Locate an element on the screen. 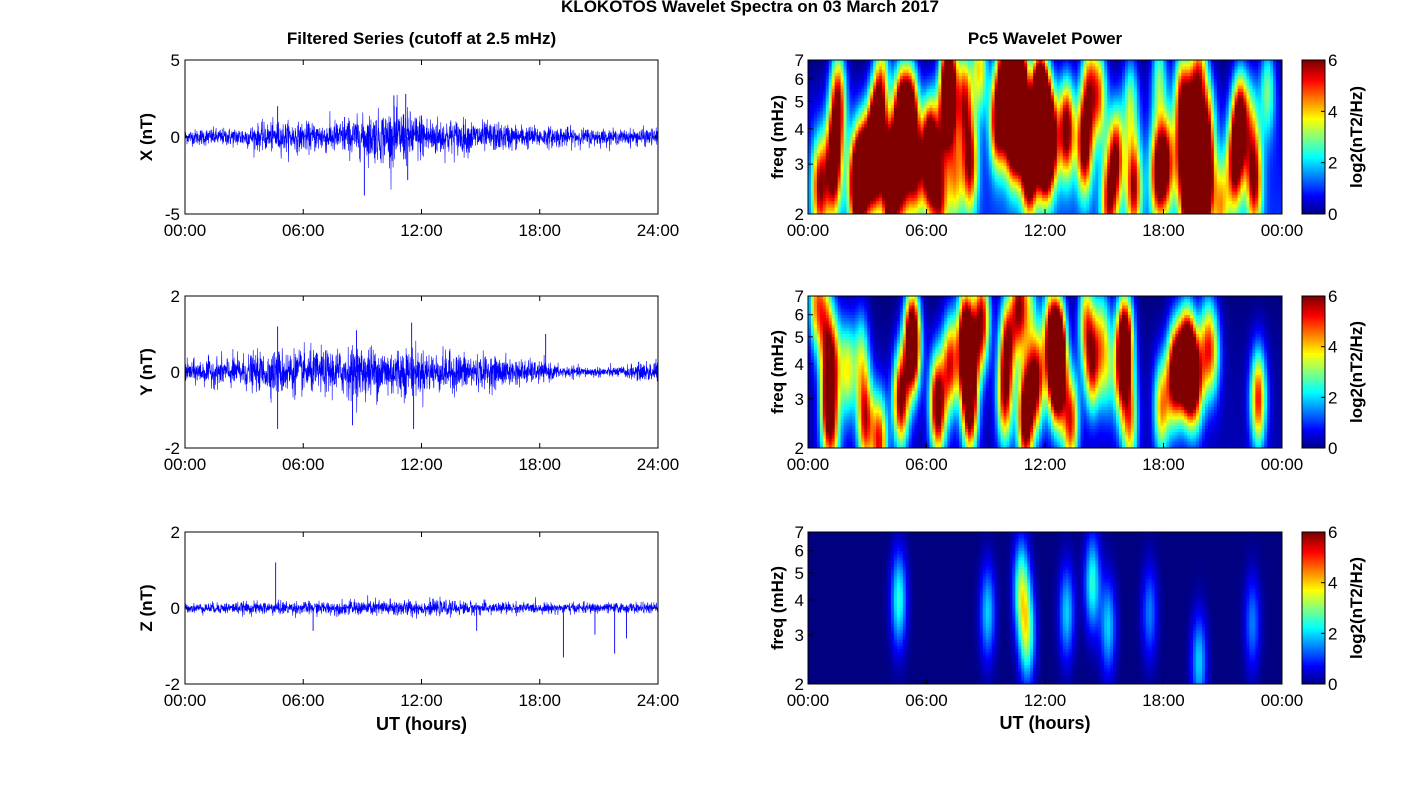 The image size is (1418, 788). ytick-label: 5 is located at coordinates (175, 60).